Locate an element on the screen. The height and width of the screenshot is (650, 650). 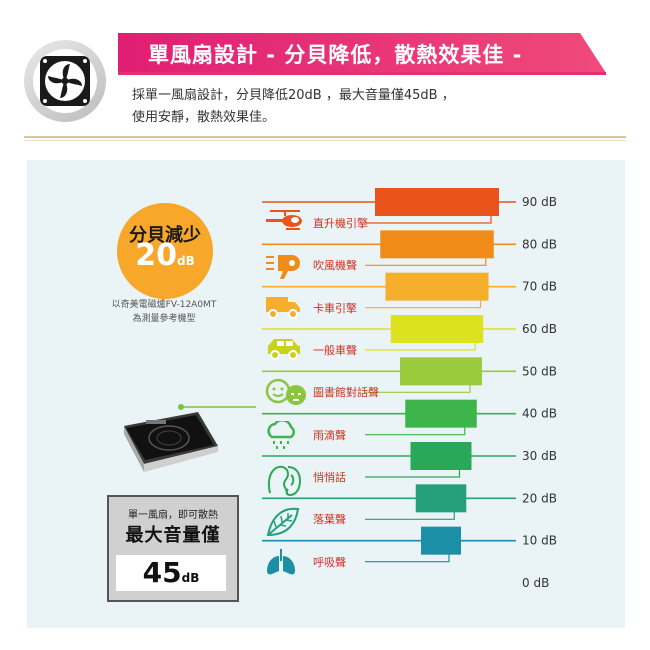
description-line-2: 使用安靜，散熱效果佳。 is located at coordinates (204, 117).